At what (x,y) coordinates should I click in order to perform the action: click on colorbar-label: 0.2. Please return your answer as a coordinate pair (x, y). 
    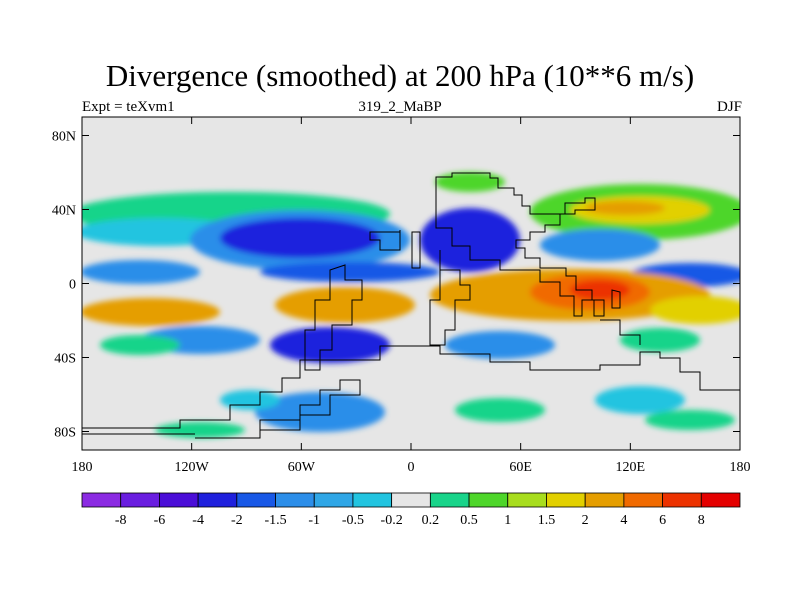
    Looking at the image, I should click on (431, 520).